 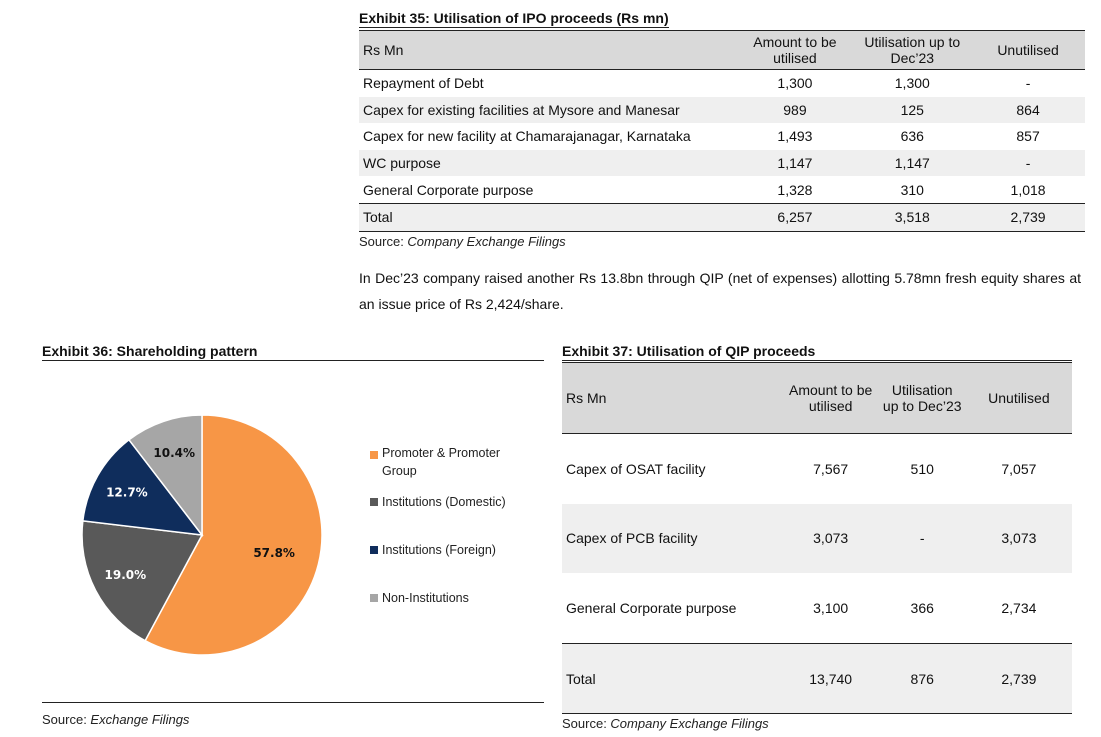 What do you see at coordinates (830, 538) in the screenshot?
I see `cell-amount: 3,073` at bounding box center [830, 538].